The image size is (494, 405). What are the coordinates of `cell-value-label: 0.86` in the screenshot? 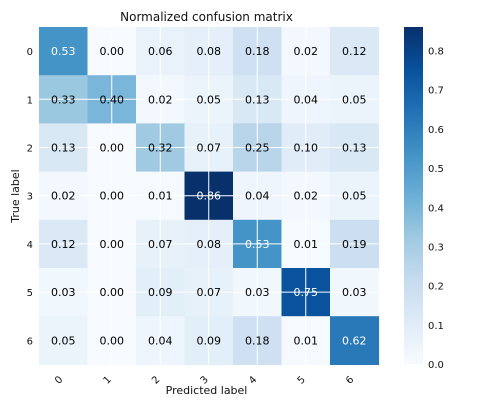 It's located at (209, 196).